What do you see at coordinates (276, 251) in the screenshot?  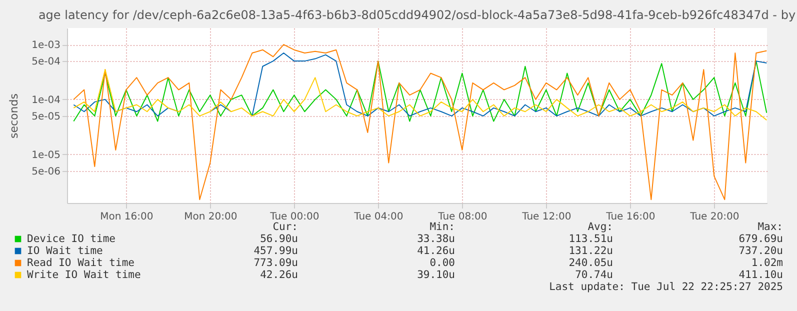 I see `text: 457.99u` at bounding box center [276, 251].